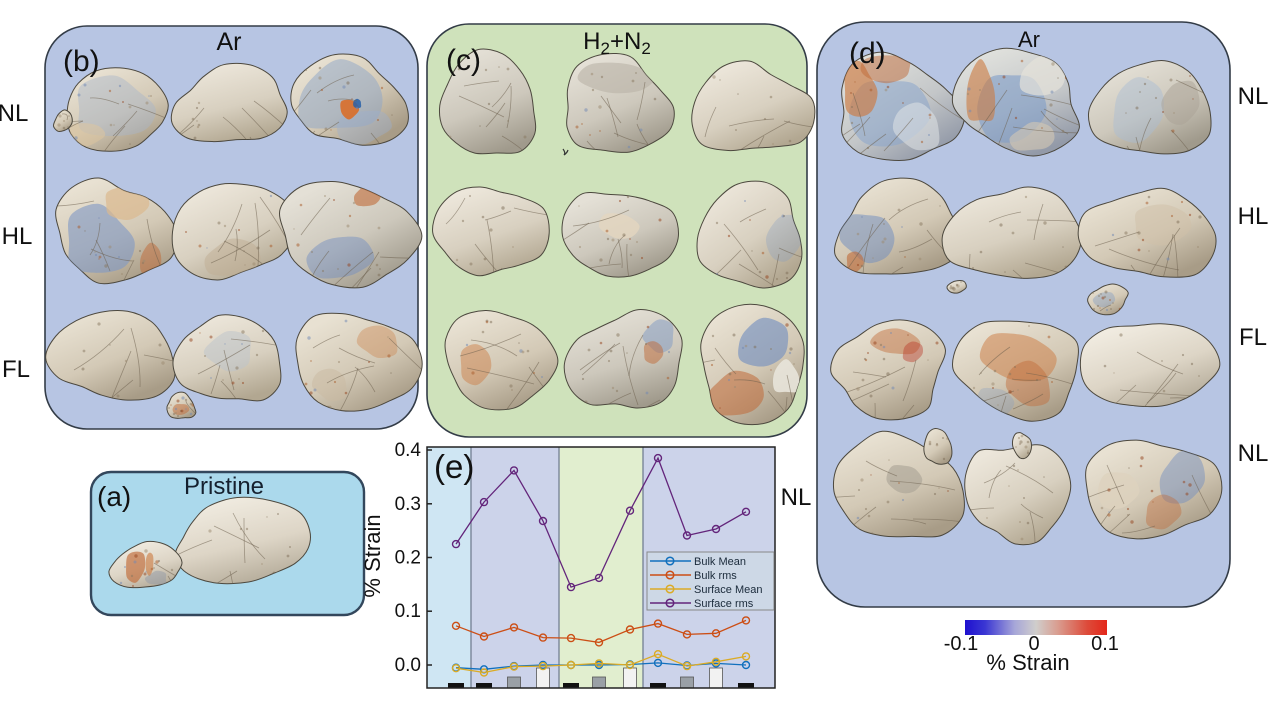 The image size is (1280, 720). Describe the element at coordinates (720, 562) in the screenshot. I see `svg-text: Bulk Mean` at that location.